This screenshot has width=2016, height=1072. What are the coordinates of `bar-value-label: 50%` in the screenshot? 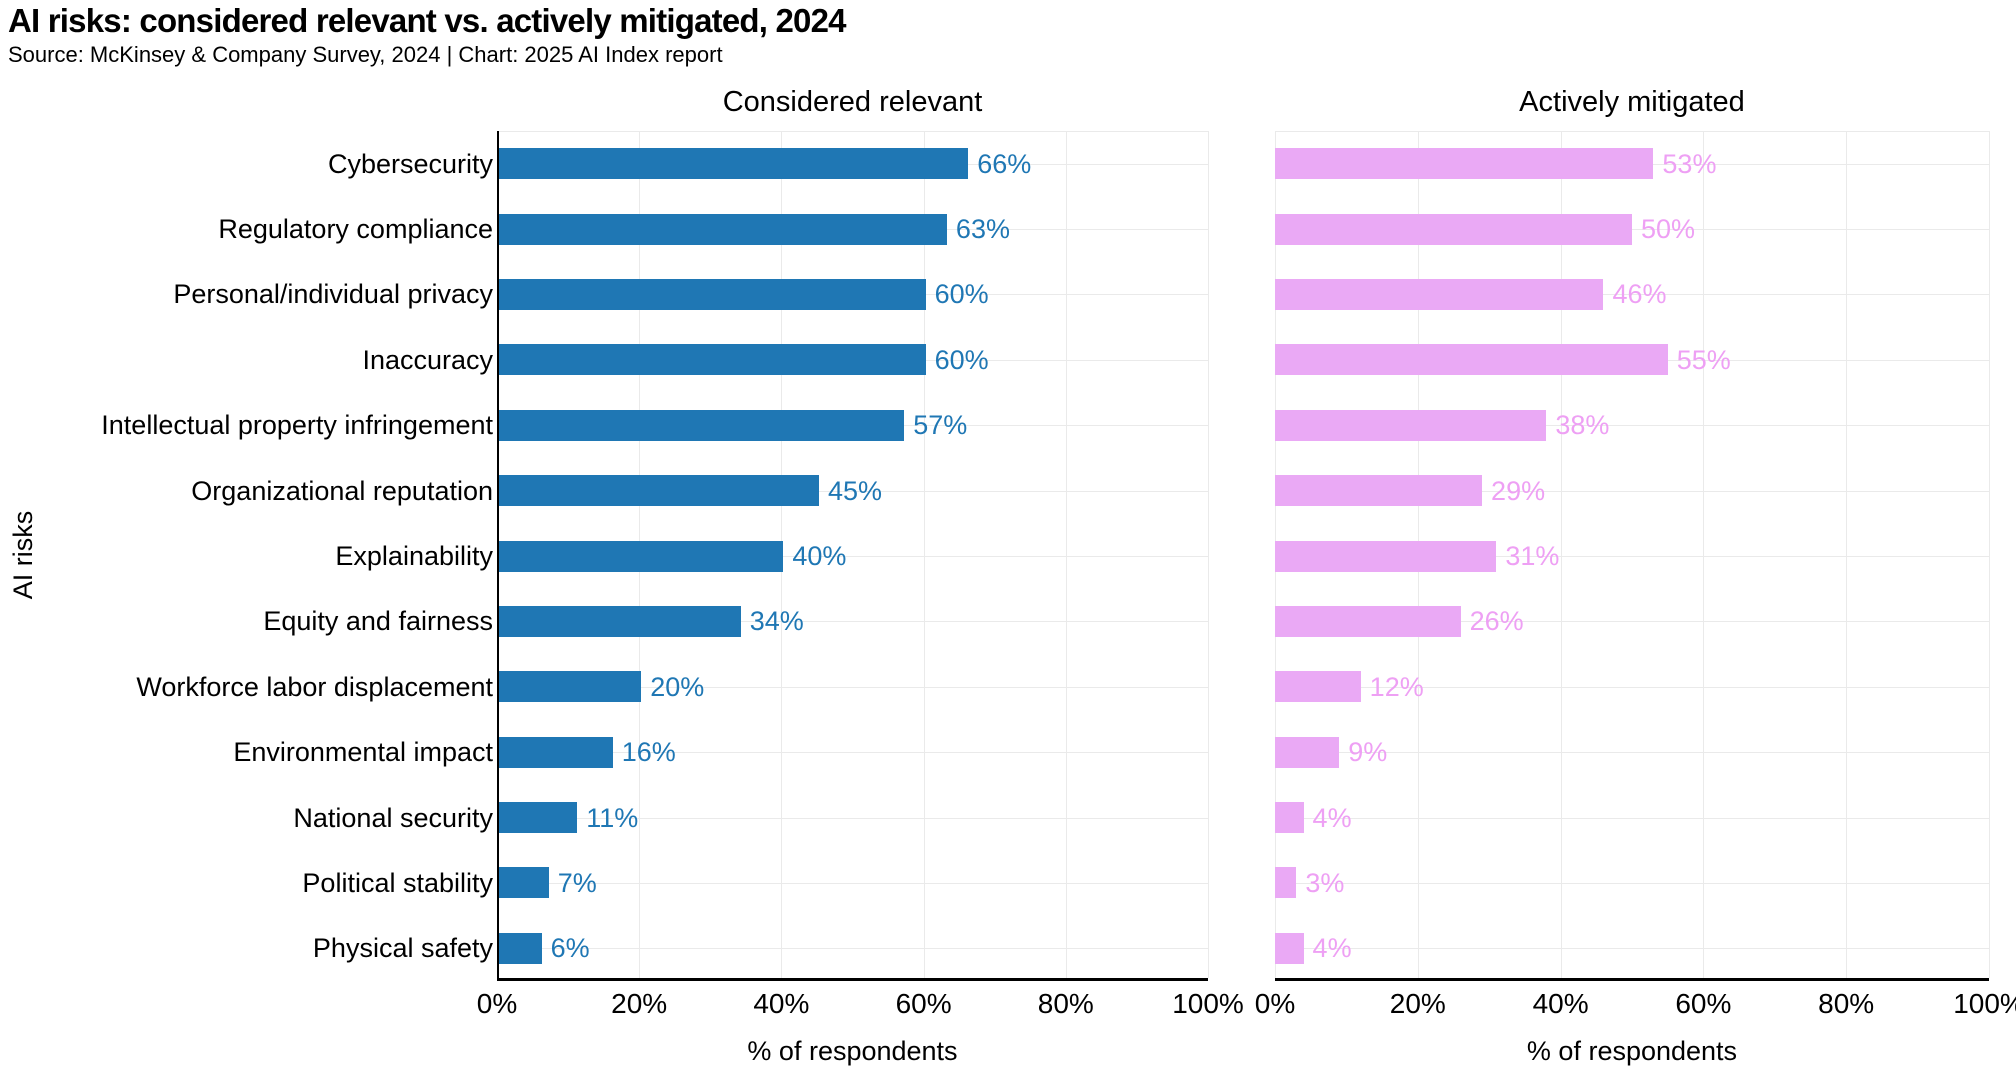 It's located at (1668, 229).